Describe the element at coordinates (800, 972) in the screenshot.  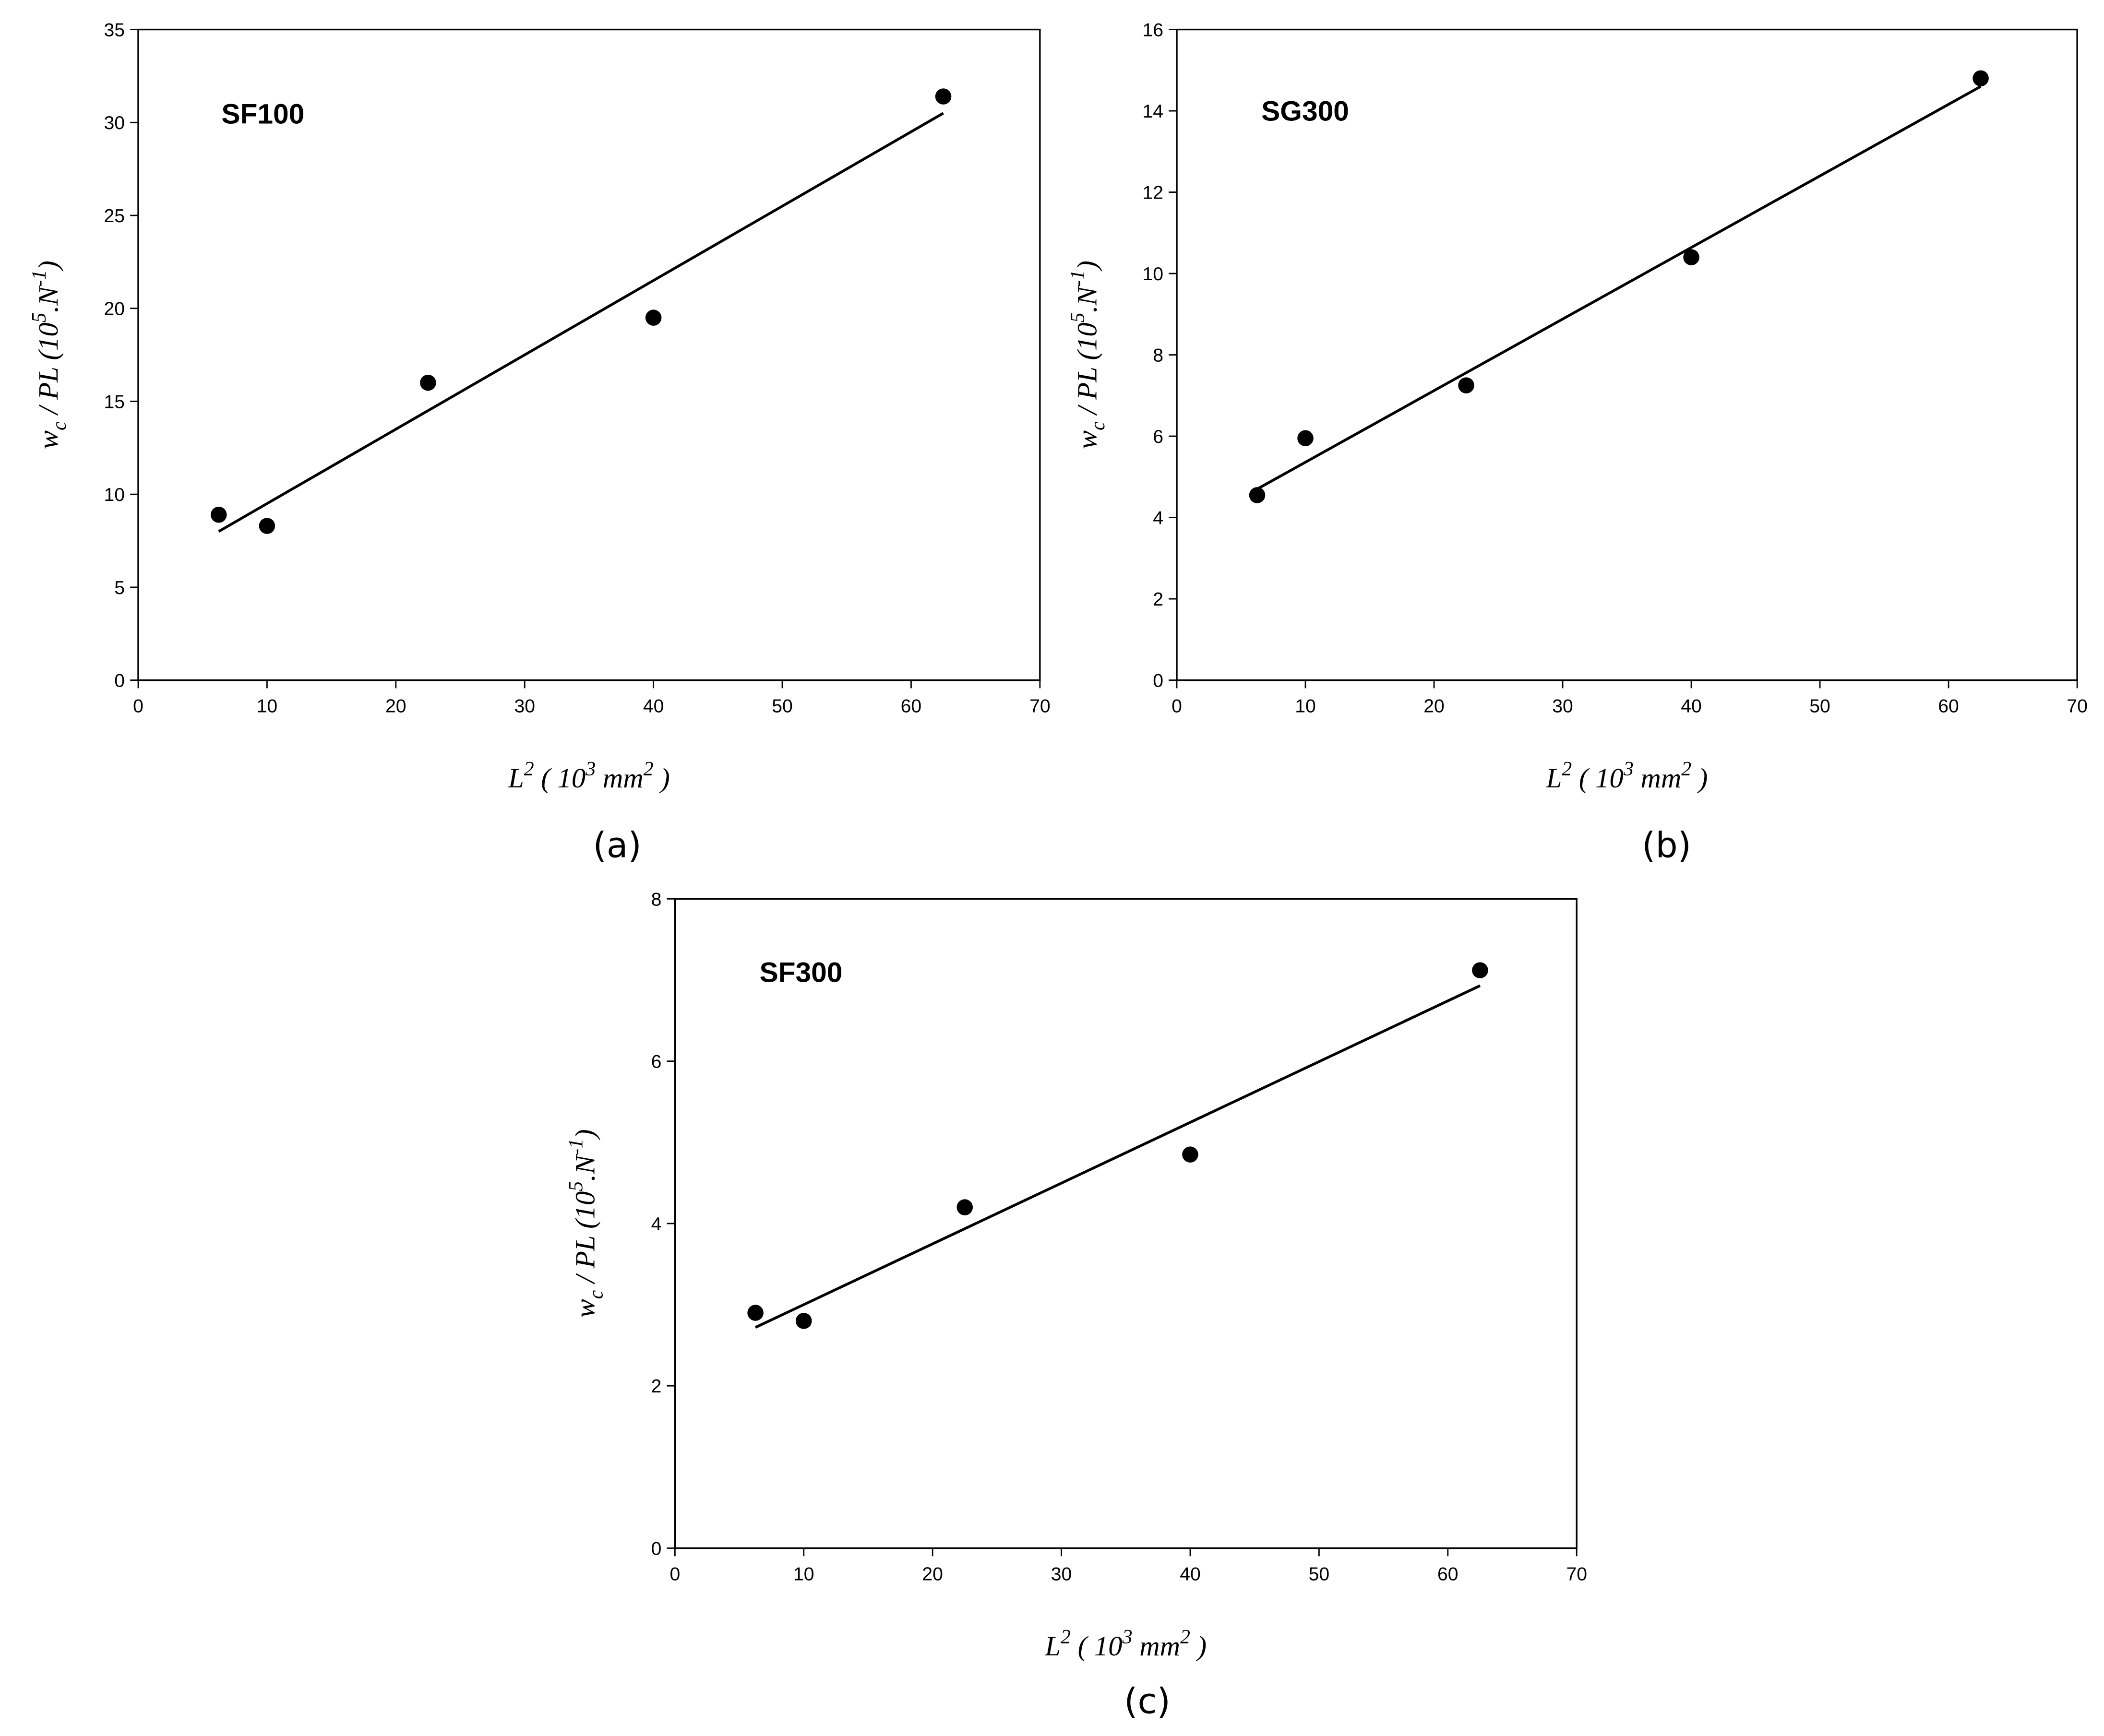
I see `annotation: SF300` at that location.